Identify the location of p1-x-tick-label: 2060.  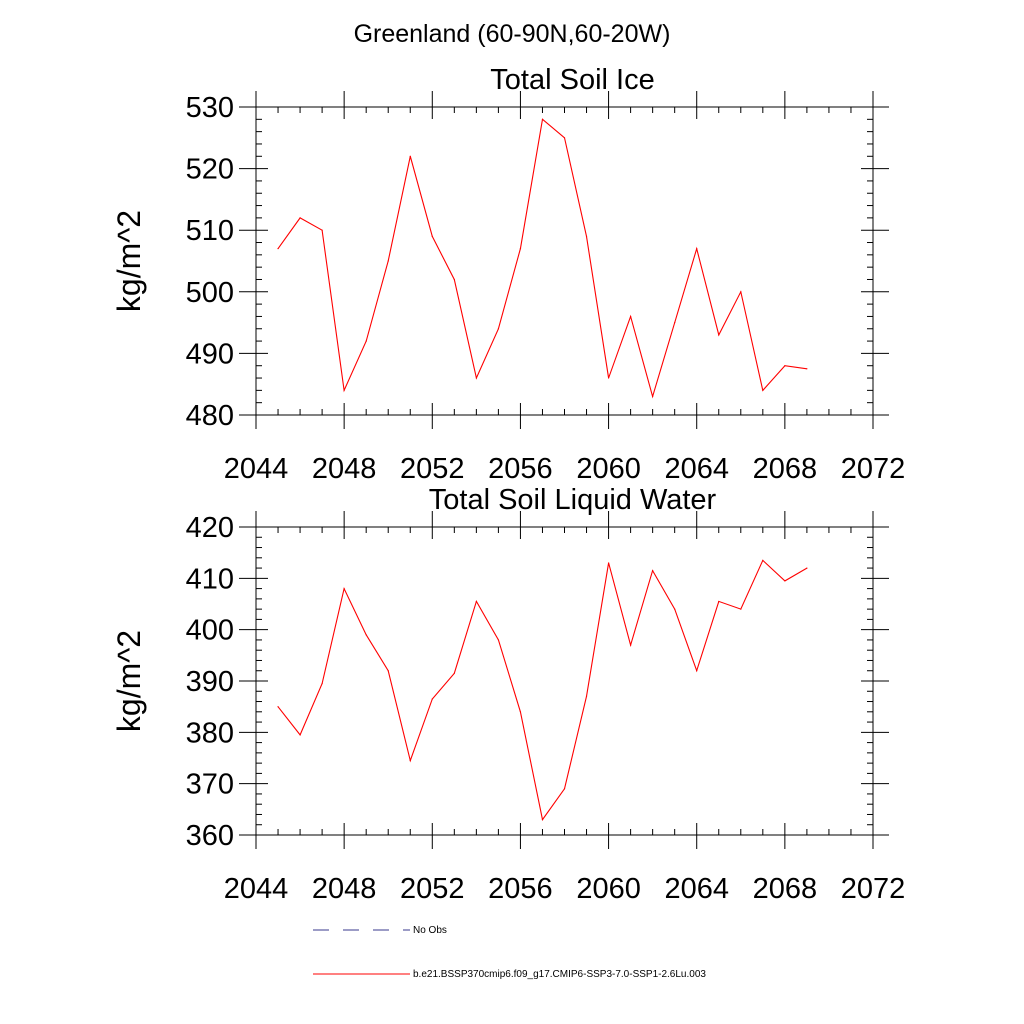
(608, 889).